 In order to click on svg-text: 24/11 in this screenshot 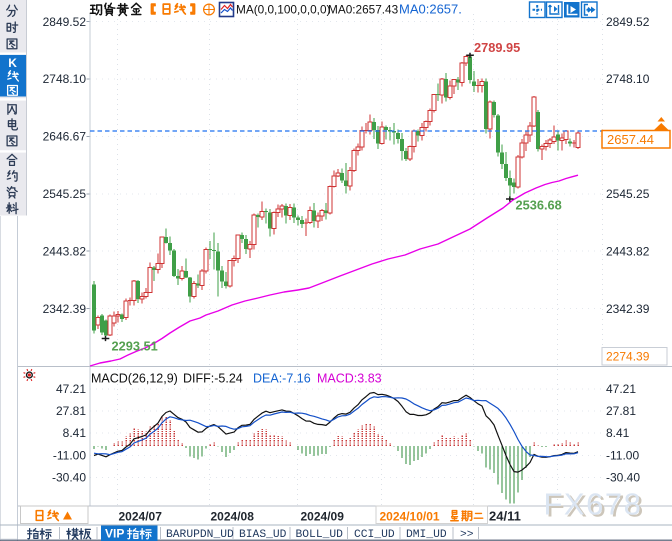, I will do `click(505, 516)`.